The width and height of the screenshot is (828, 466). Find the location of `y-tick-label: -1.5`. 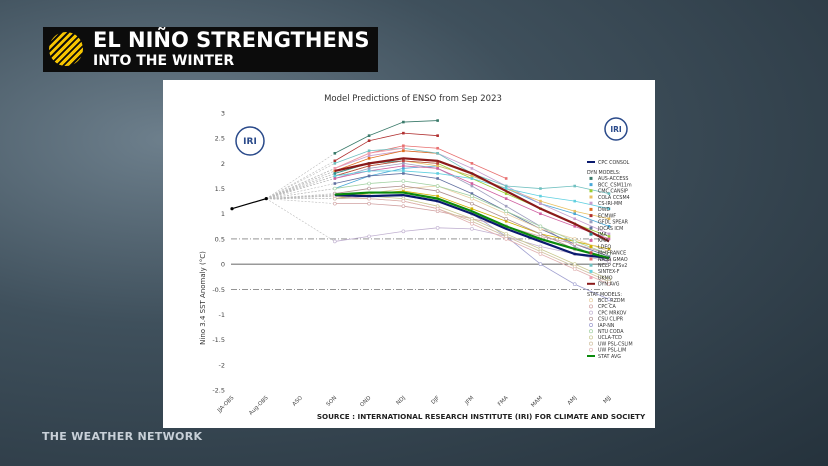

y-tick-label: -1.5 is located at coordinates (218, 340).